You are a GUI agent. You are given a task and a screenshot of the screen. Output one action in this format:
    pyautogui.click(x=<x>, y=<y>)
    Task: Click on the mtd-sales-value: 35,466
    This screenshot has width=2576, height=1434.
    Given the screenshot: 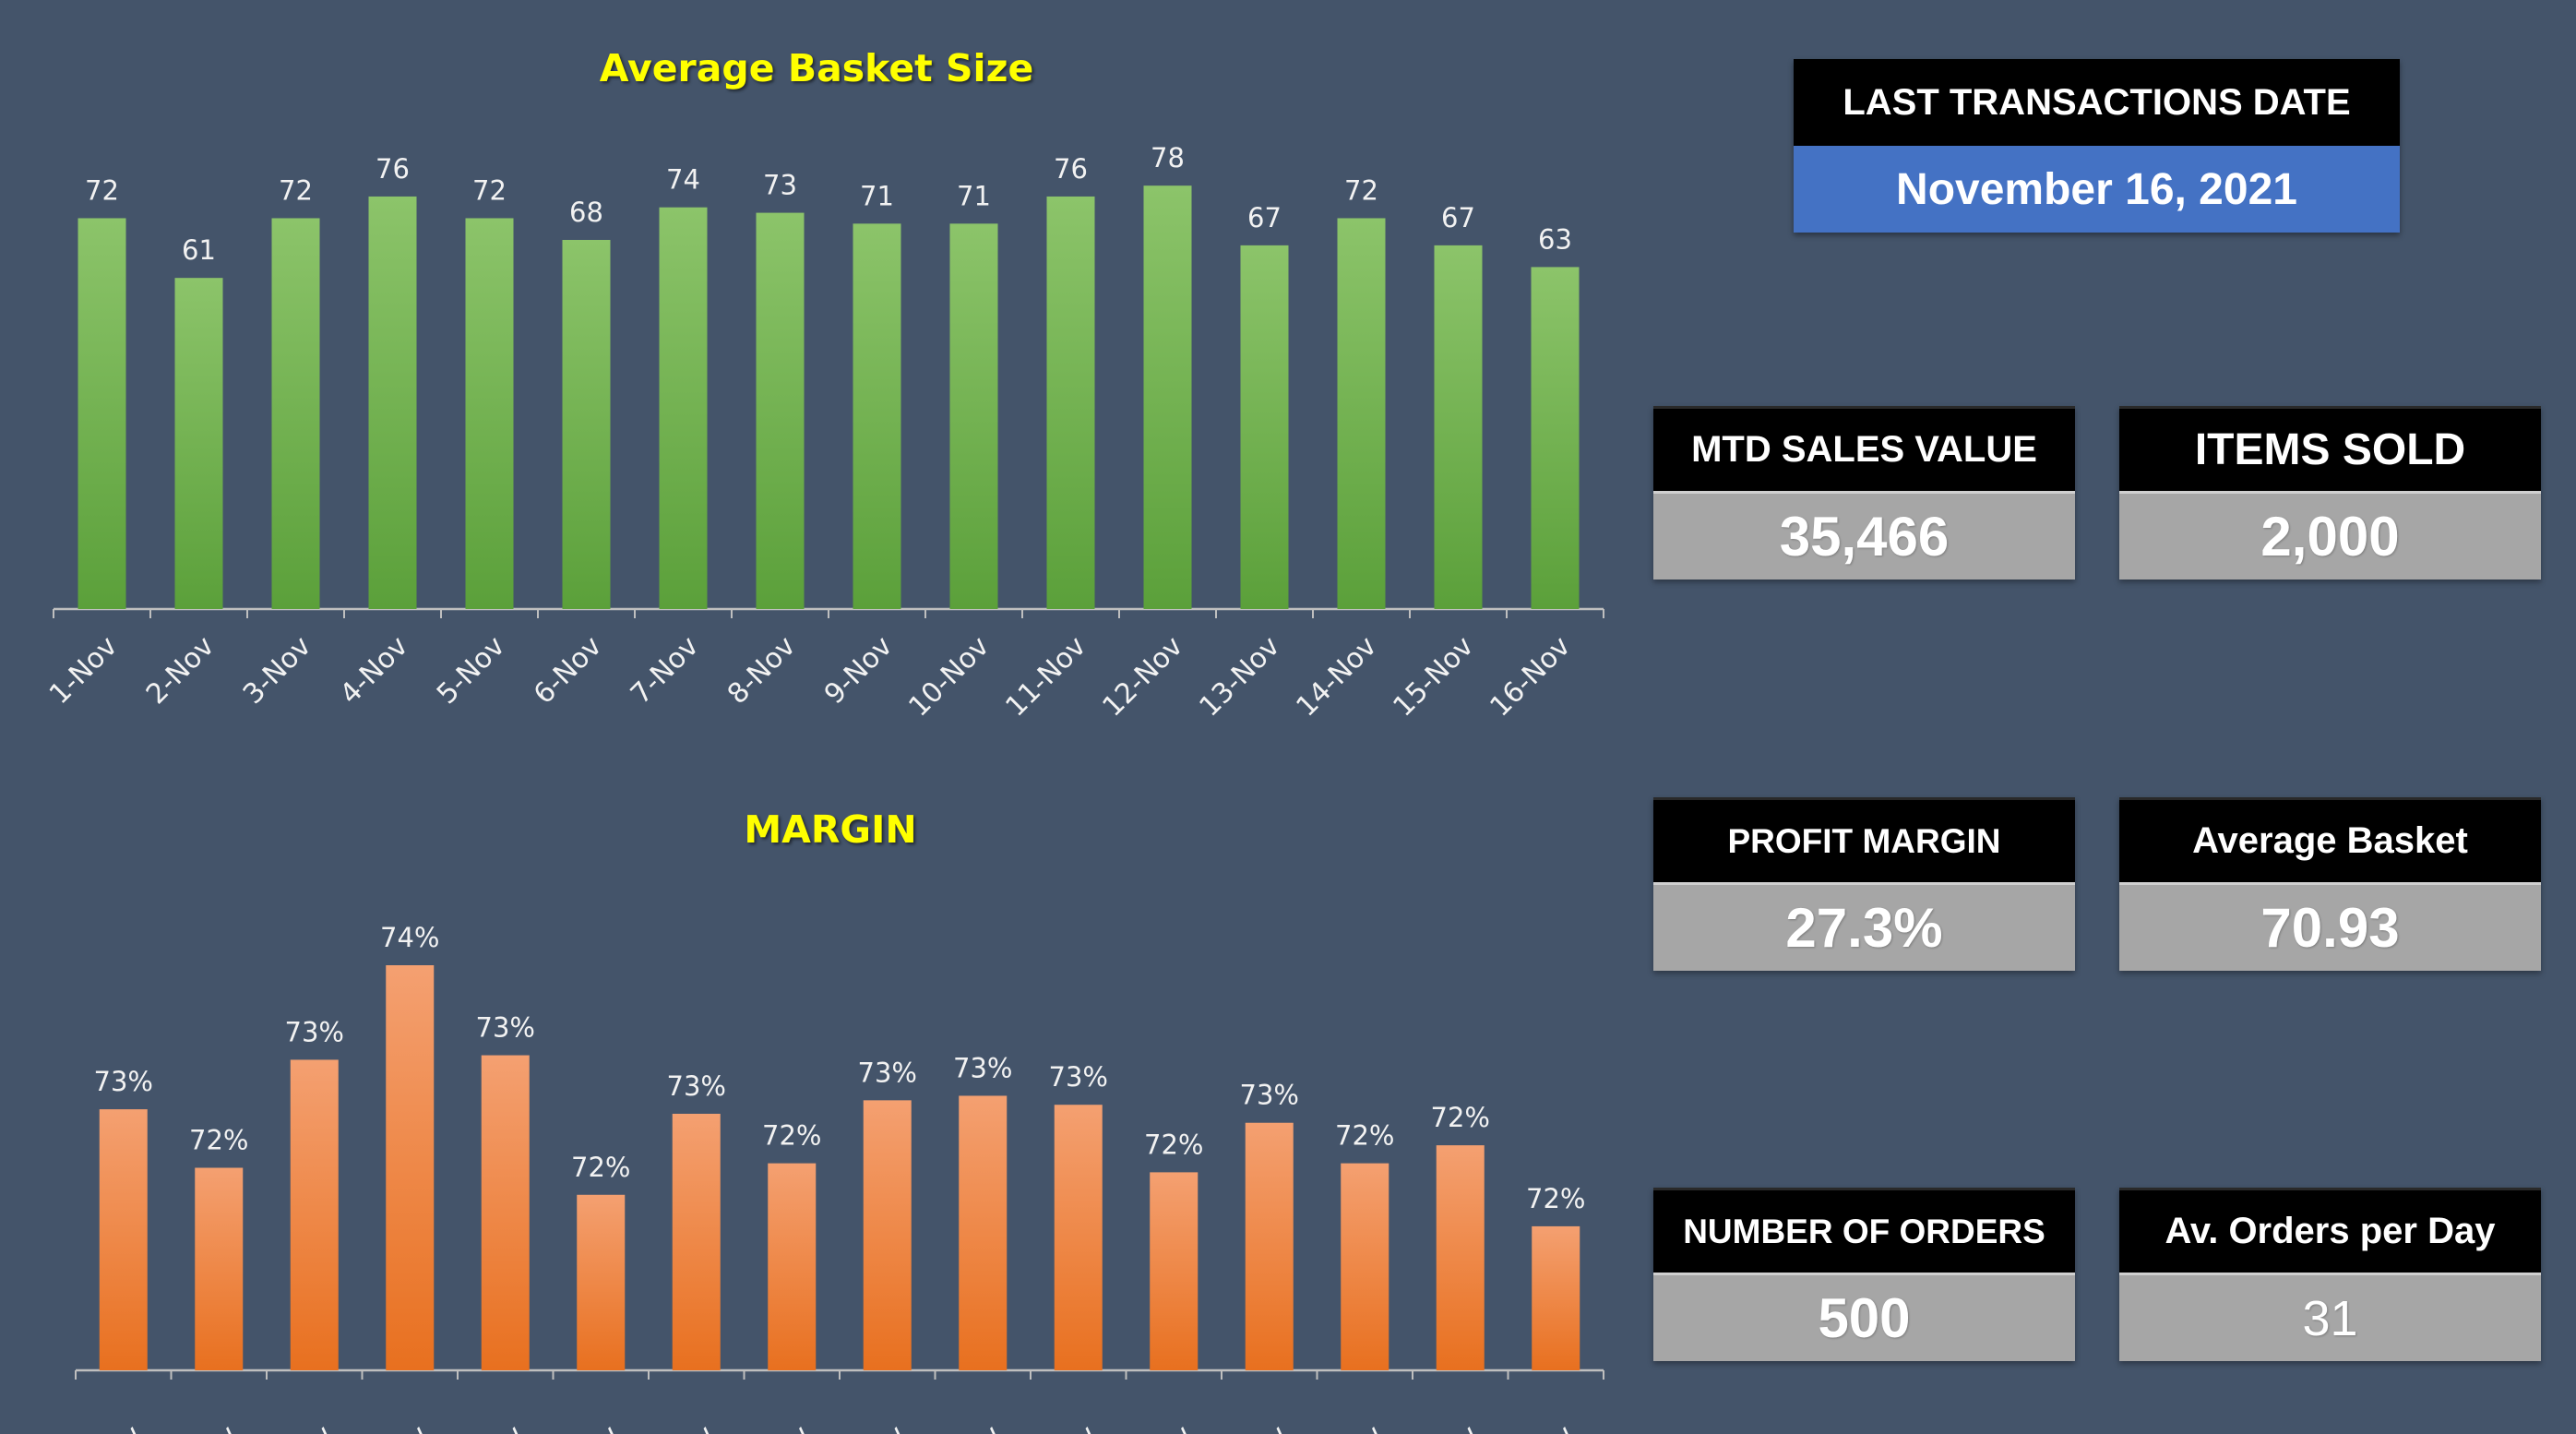 What is the action you would take?
    pyautogui.click(x=1864, y=535)
    